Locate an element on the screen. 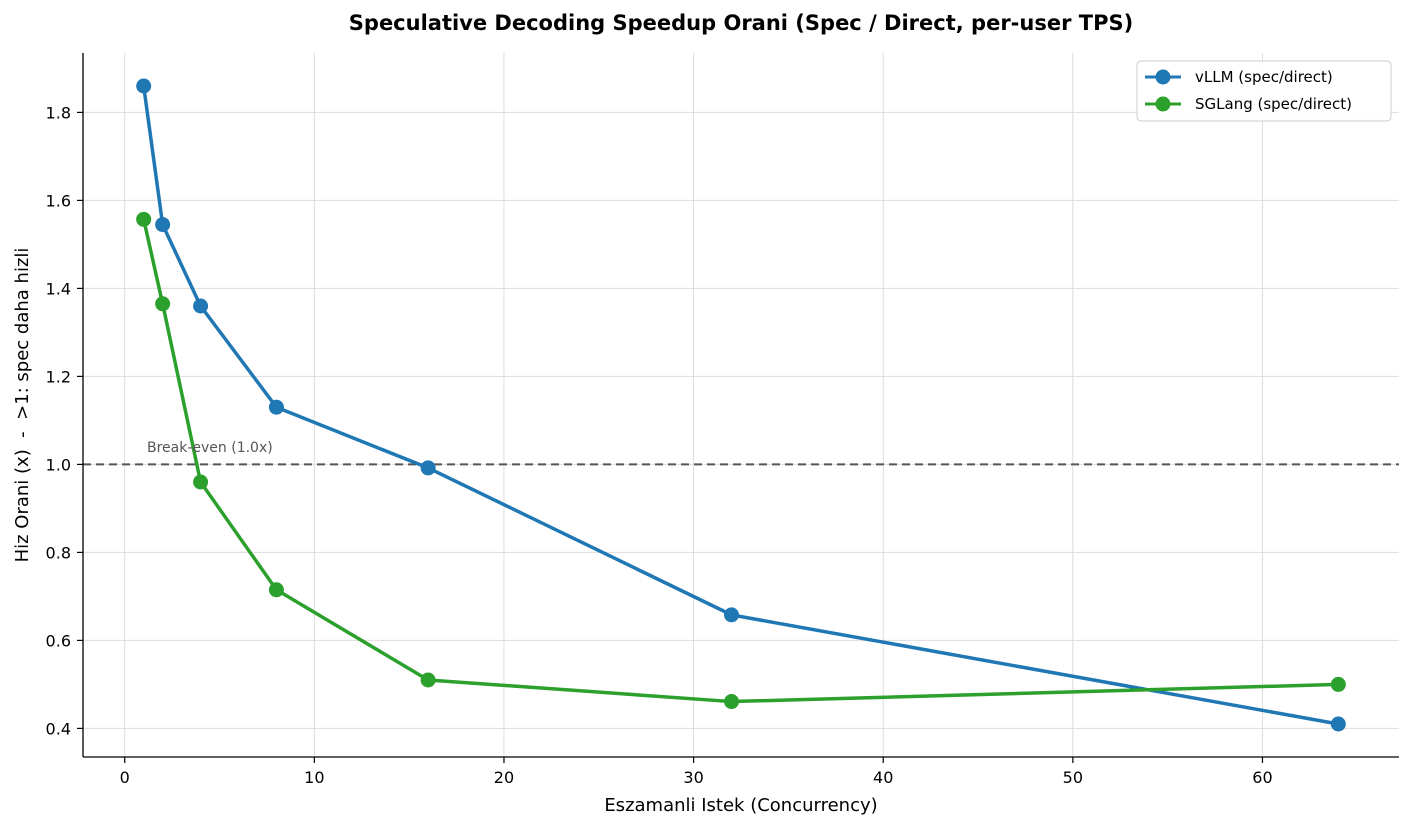 The height and width of the screenshot is (828, 1413). x-tick-label: 60 is located at coordinates (1262, 777).